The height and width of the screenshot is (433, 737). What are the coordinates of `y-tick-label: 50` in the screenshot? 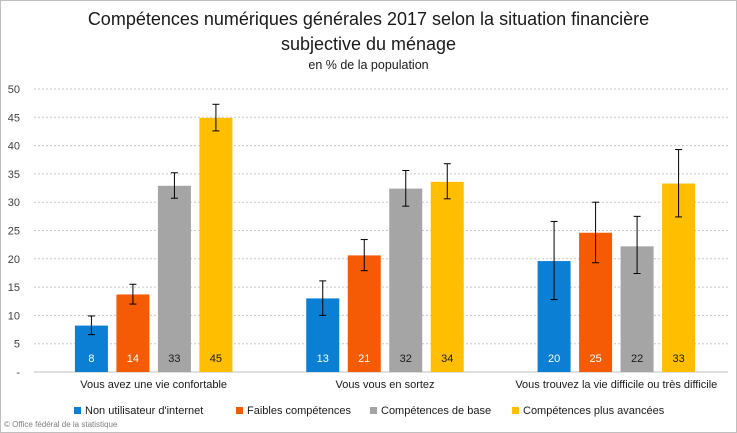 It's located at (14, 90).